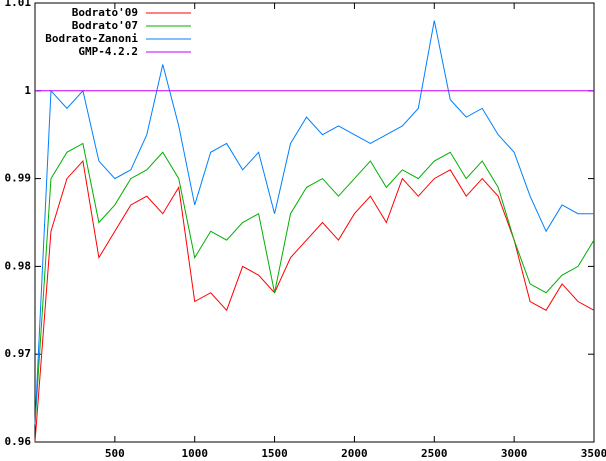 Image resolution: width=606 pixels, height=461 pixels. Describe the element at coordinates (105, 25) in the screenshot. I see `legend-label: Bodrato'07` at that location.